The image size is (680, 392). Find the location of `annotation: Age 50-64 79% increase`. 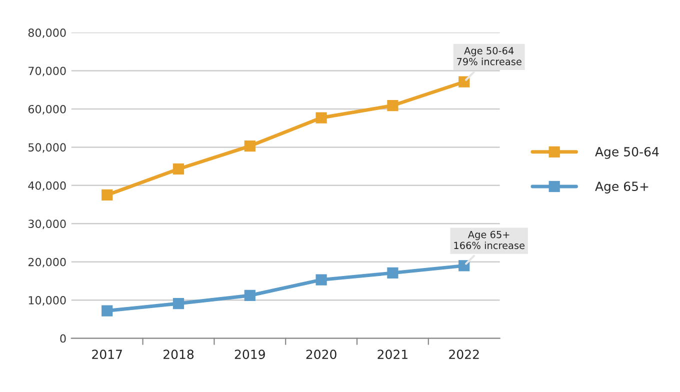

annotation: Age 50-64 79% increase is located at coordinates (489, 56).